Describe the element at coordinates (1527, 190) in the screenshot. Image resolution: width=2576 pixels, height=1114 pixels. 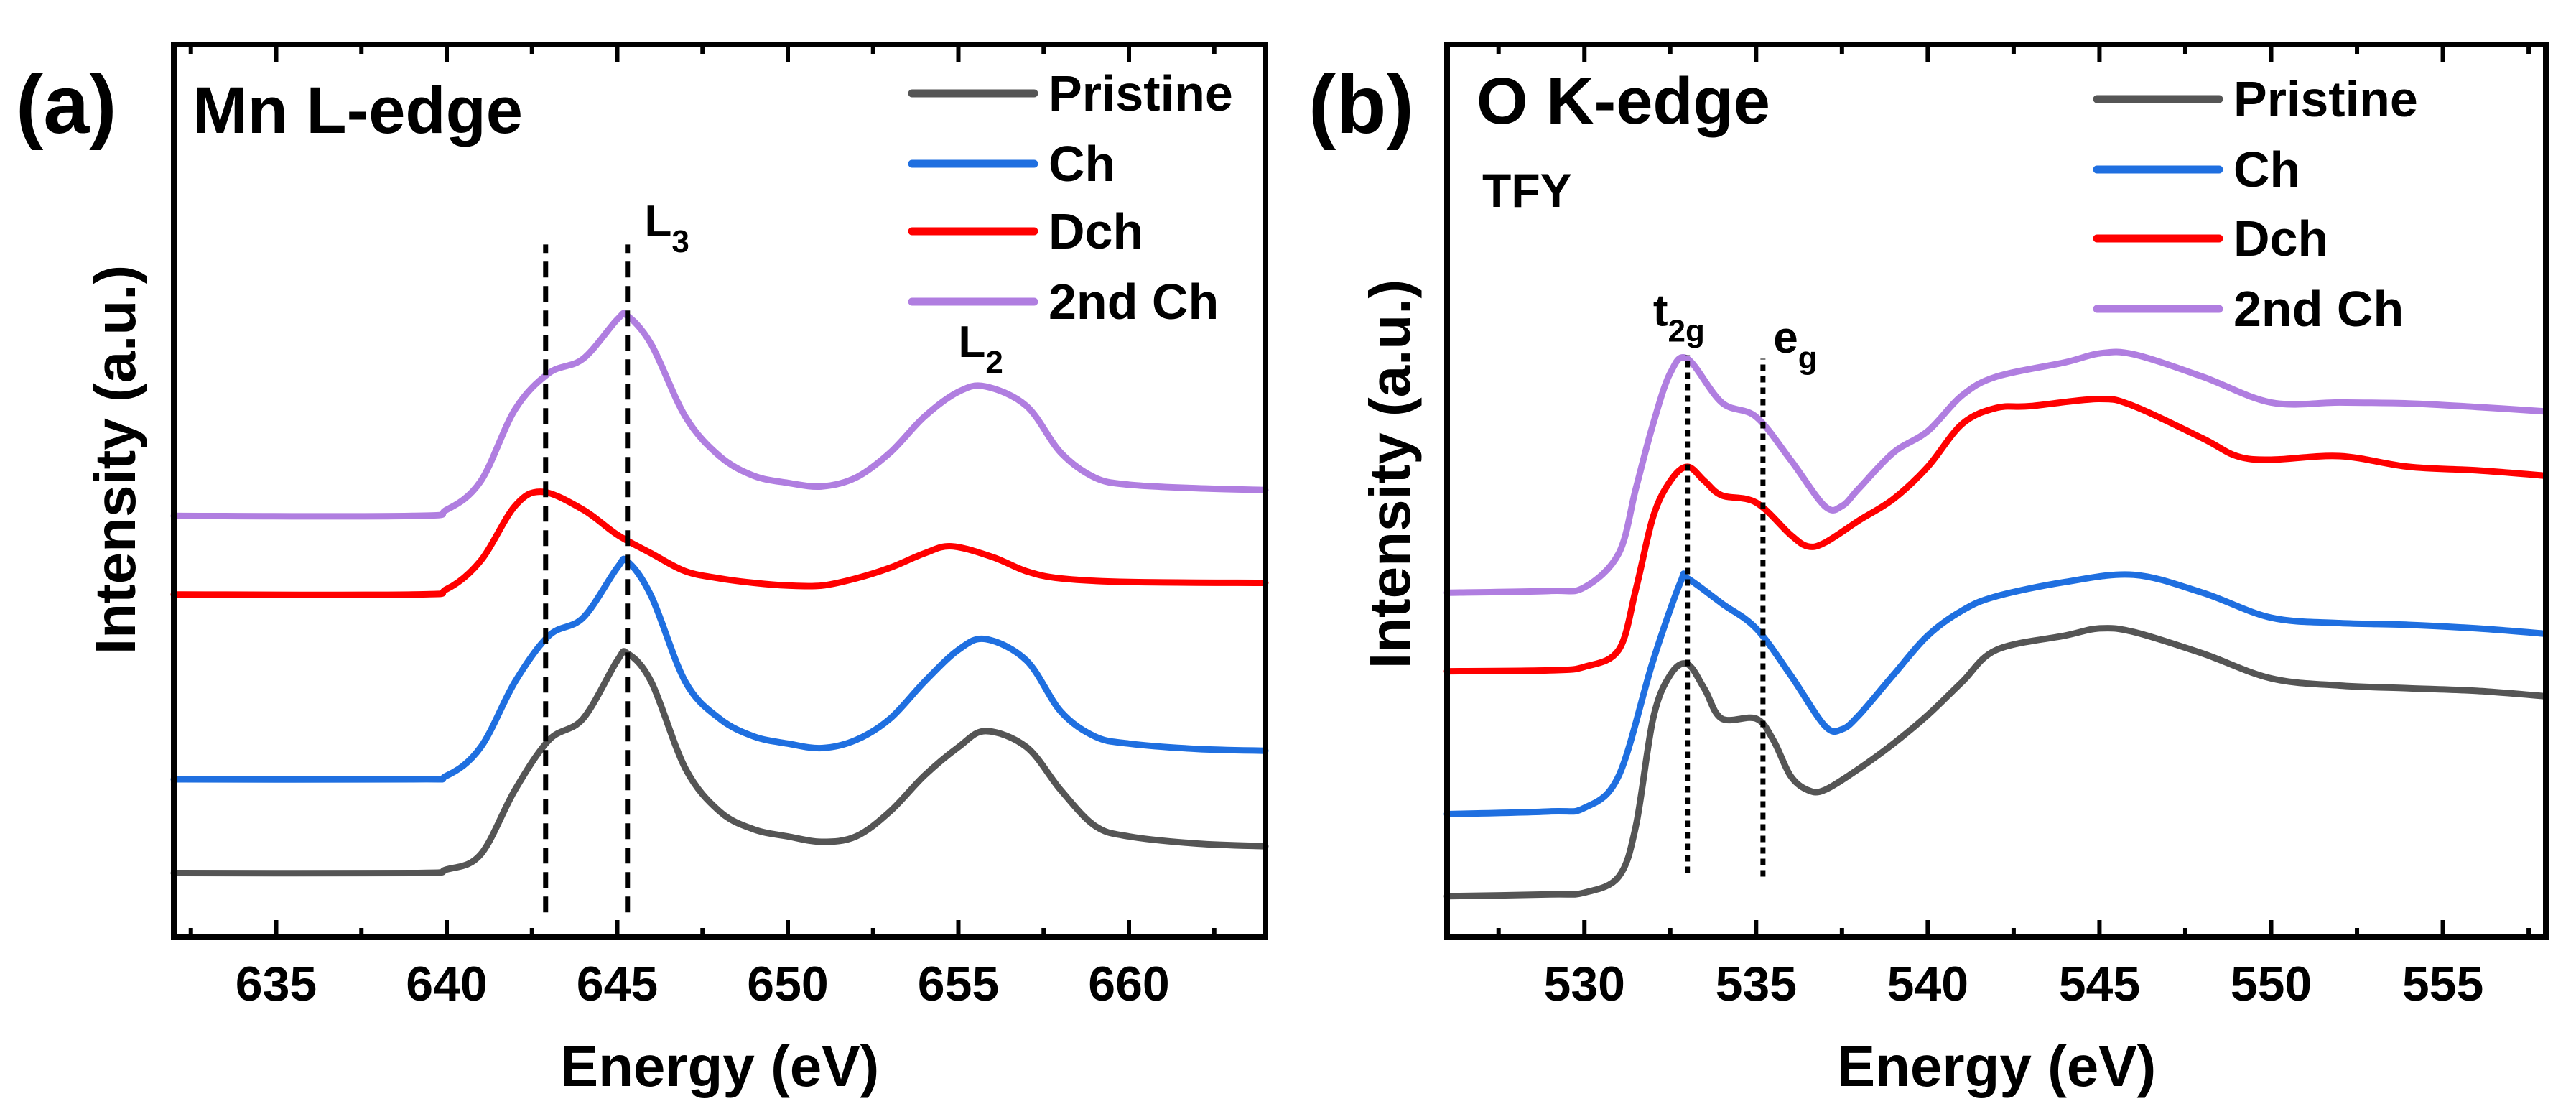
I see `panel-subtitle: TFY` at that location.